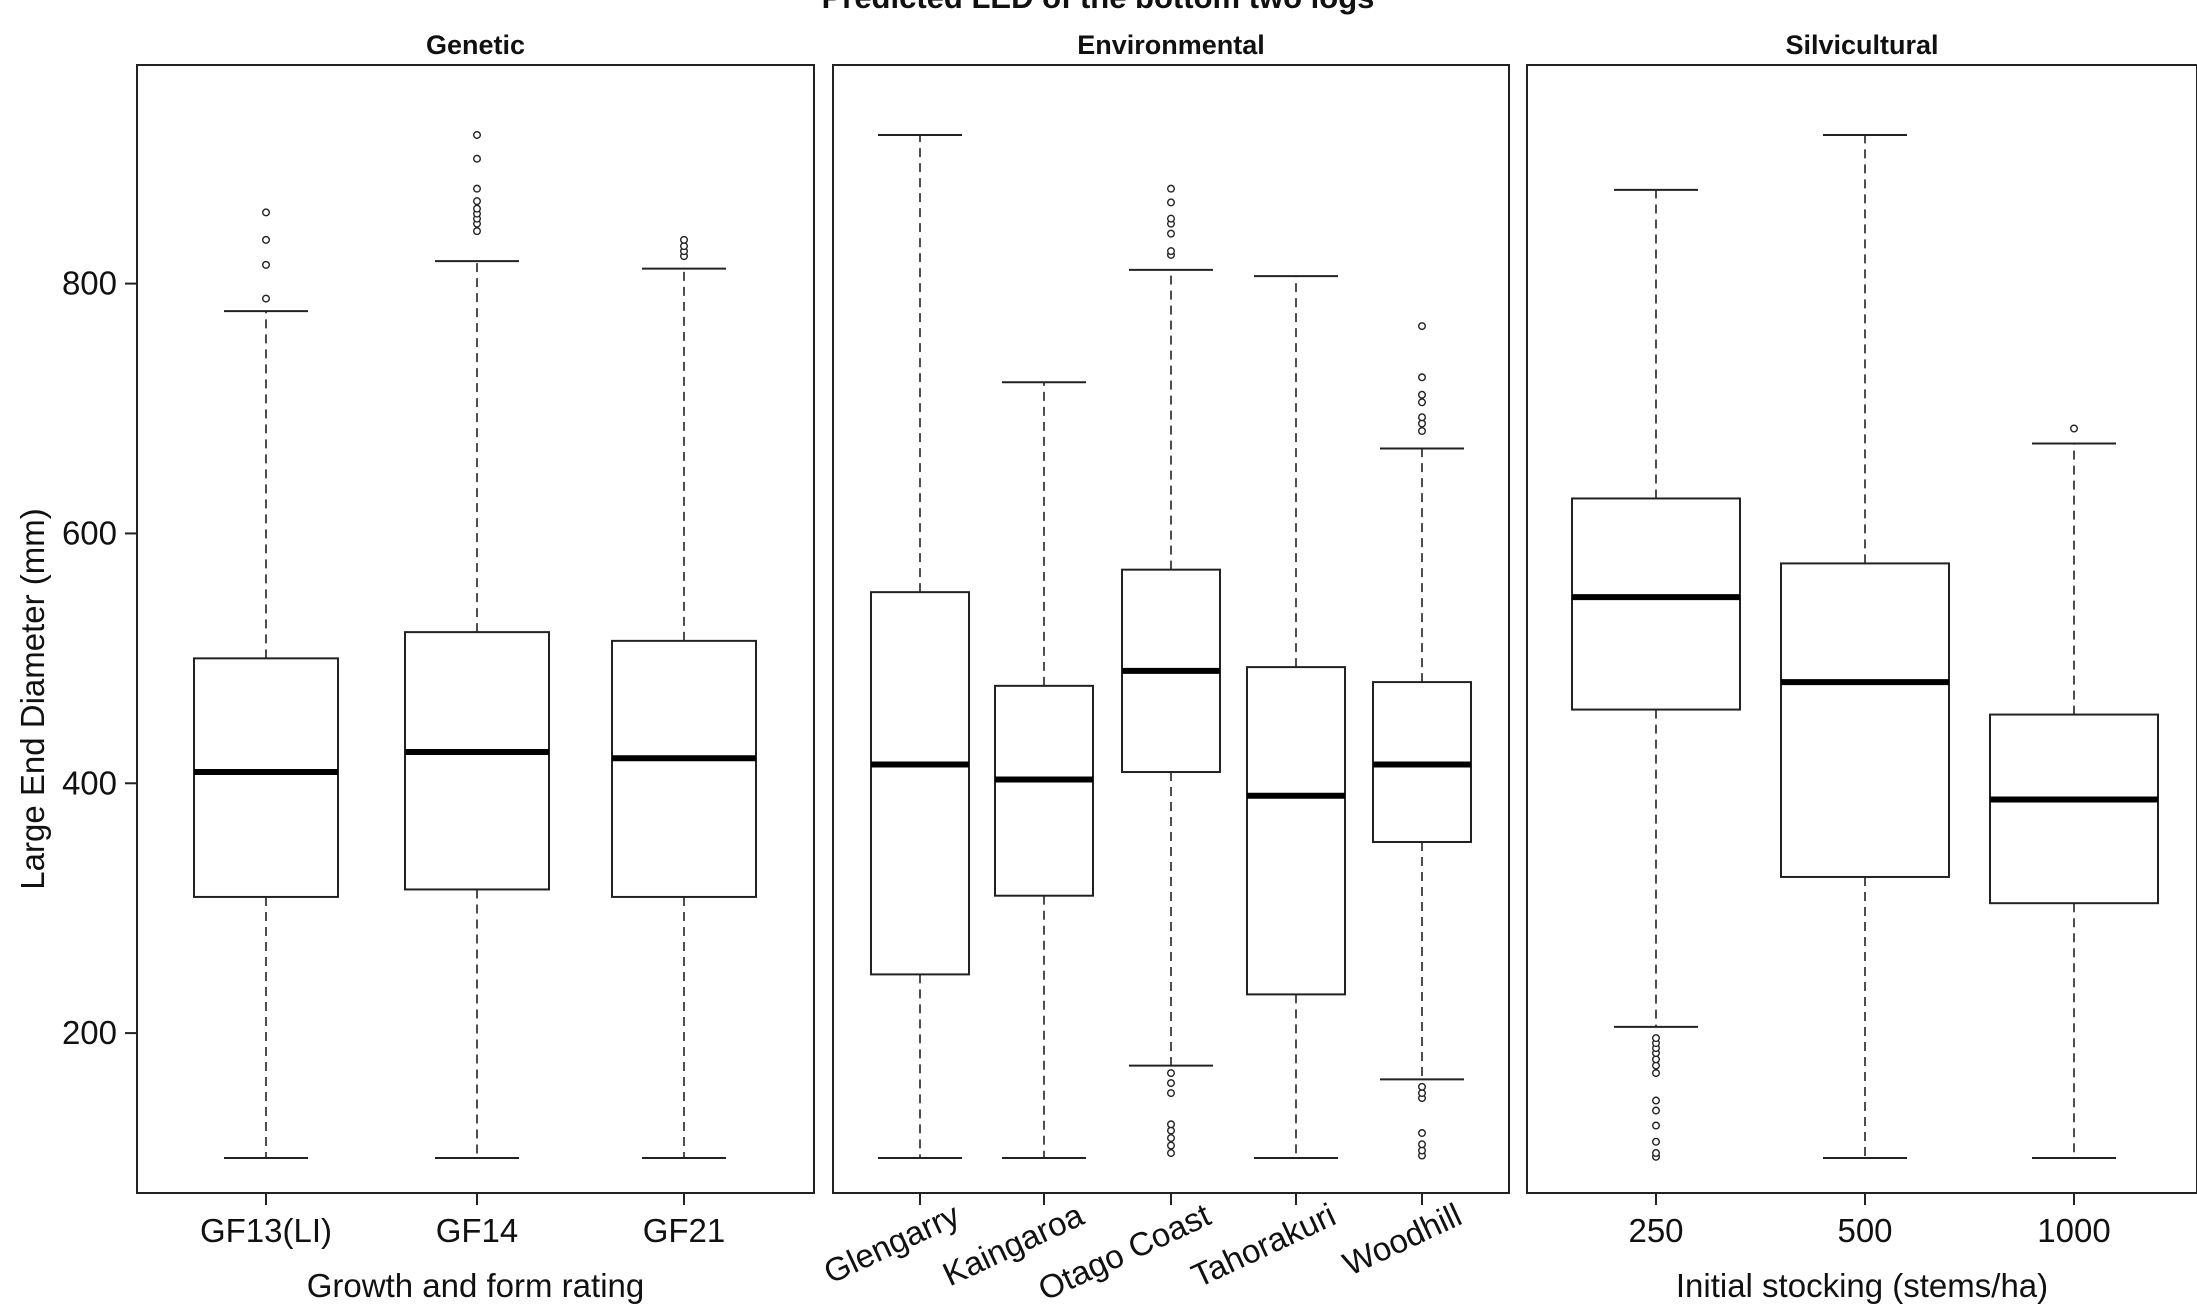  Describe the element at coordinates (1171, 45) in the screenshot. I see `panel-title: Environmental` at that location.